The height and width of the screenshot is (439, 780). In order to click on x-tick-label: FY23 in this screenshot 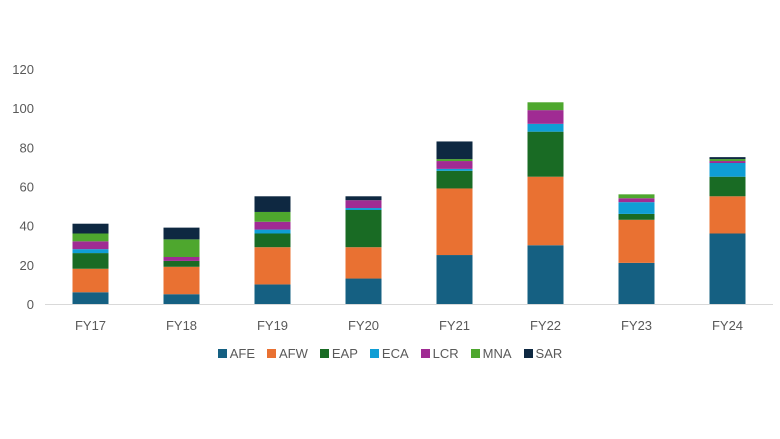, I will do `click(636, 325)`.